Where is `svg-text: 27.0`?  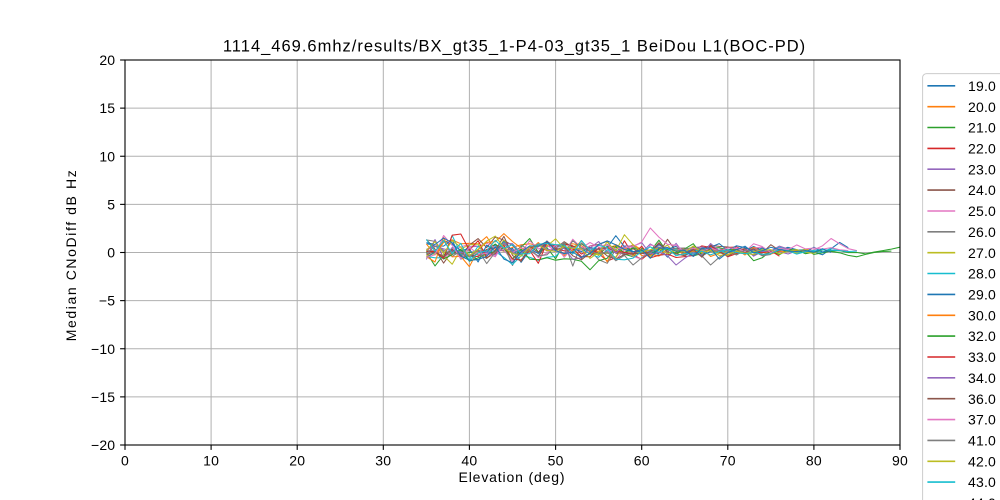
svg-text: 27.0 is located at coordinates (982, 253).